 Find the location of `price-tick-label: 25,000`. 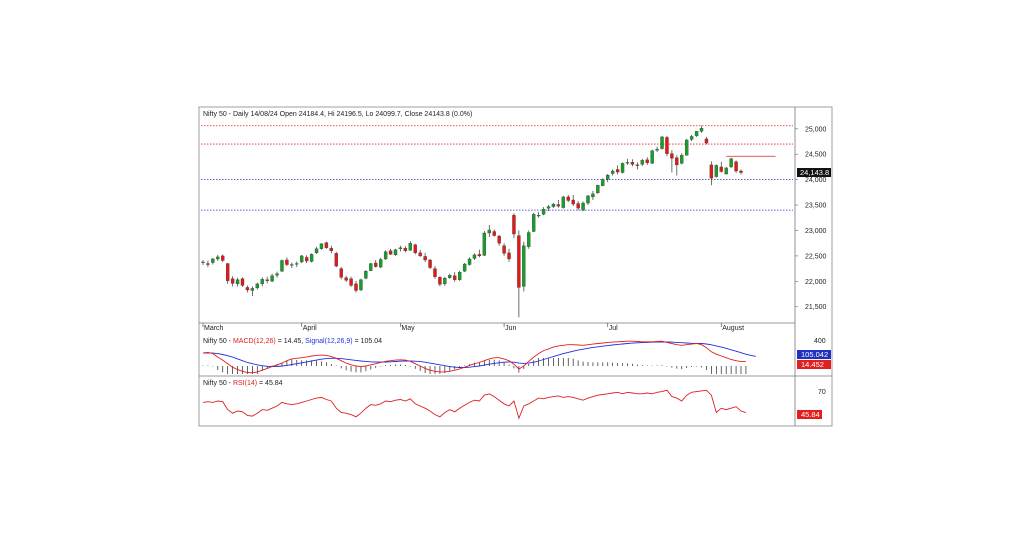

price-tick-label: 25,000 is located at coordinates (816, 129).